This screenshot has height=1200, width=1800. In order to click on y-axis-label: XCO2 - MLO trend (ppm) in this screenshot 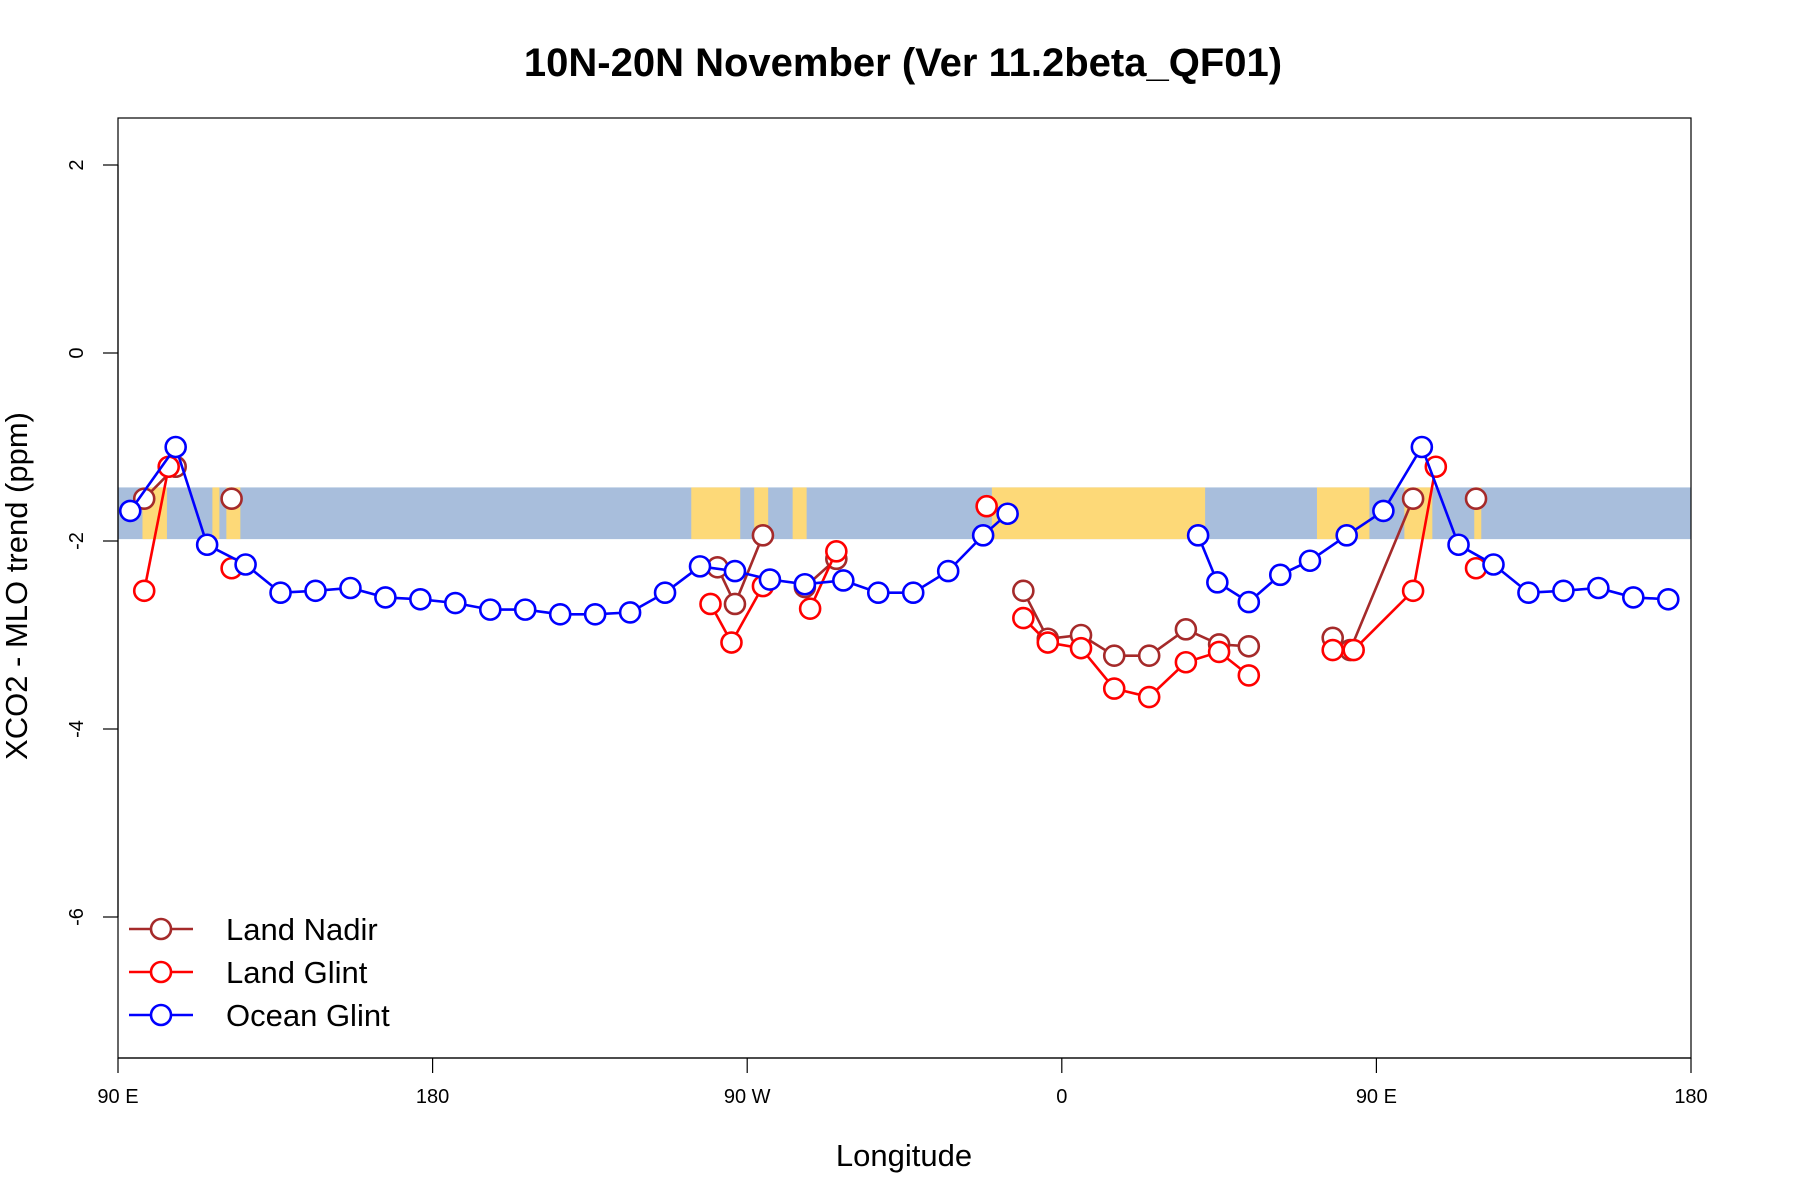, I will do `click(17, 586)`.